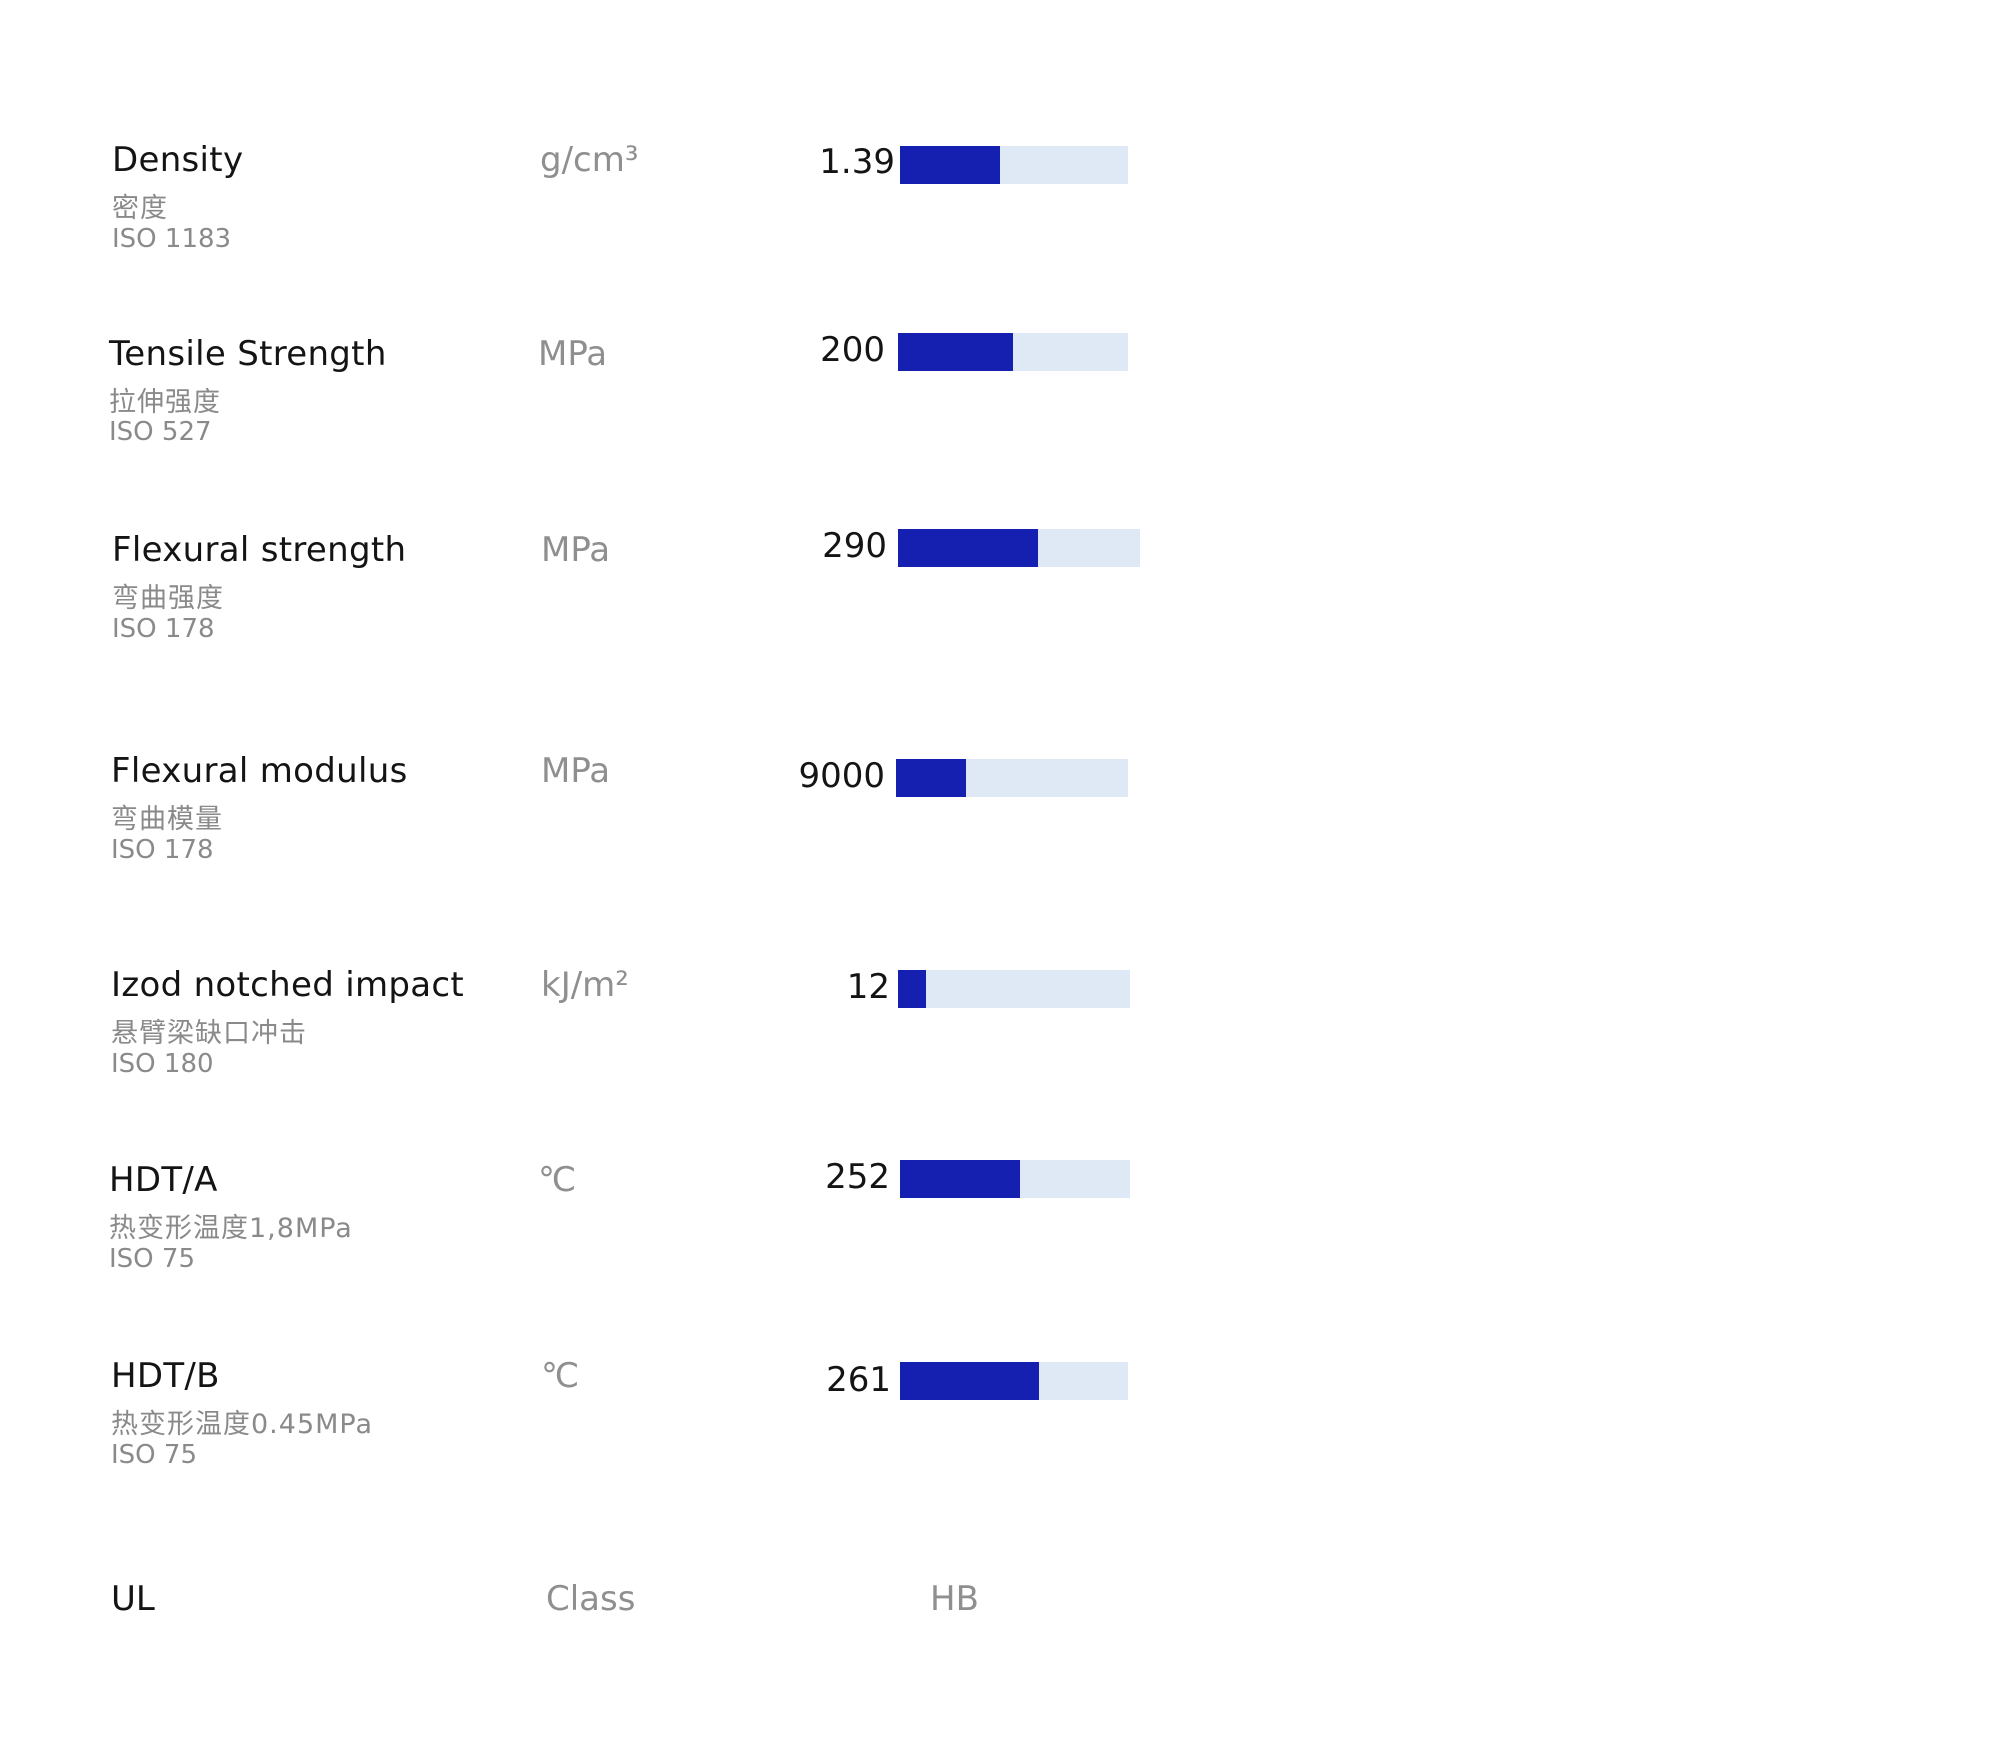 This screenshot has width=2000, height=1737. Describe the element at coordinates (585, 985) in the screenshot. I see `property-unit: kJ/m²` at that location.